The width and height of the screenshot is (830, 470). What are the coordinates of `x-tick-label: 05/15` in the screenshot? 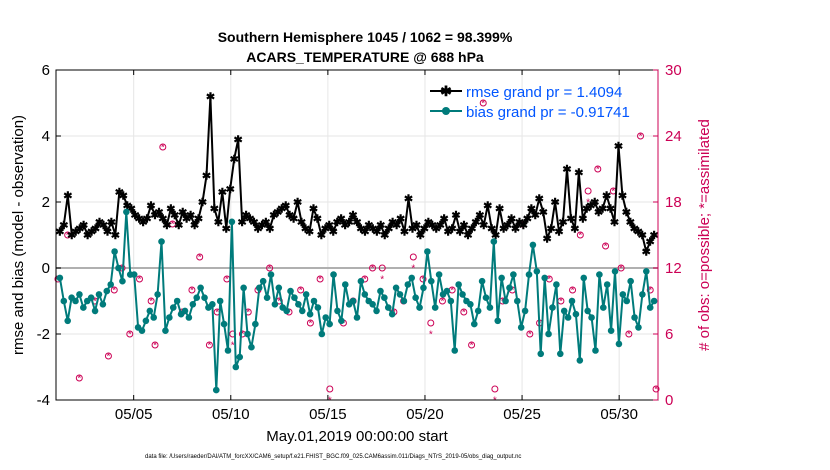 It's located at (328, 414).